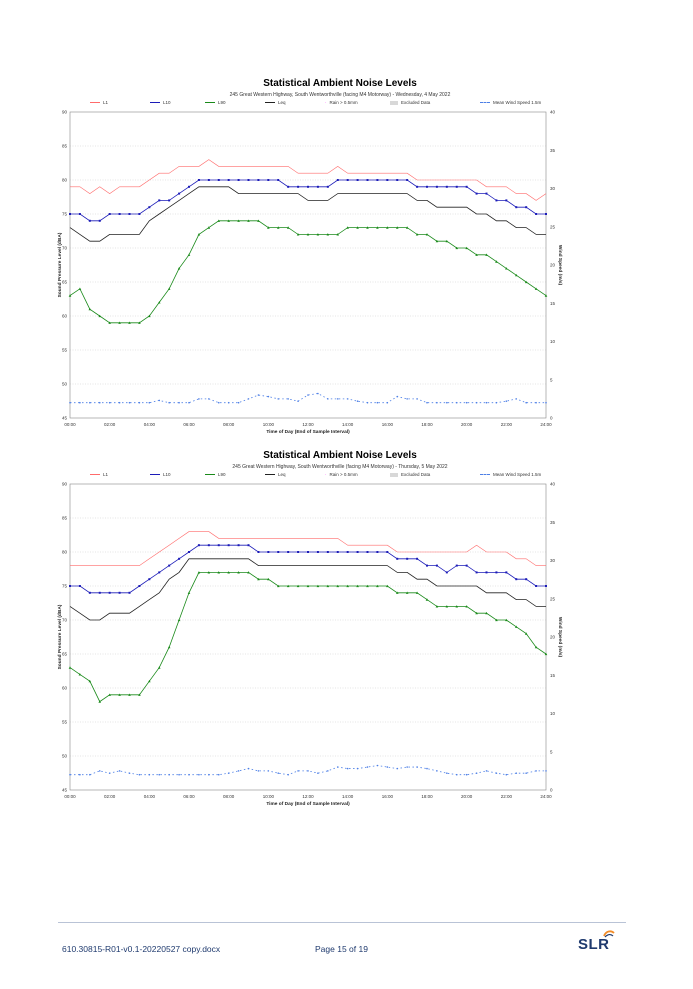  Describe the element at coordinates (150, 424) in the screenshot. I see `x-tick-label: 04:00` at that location.